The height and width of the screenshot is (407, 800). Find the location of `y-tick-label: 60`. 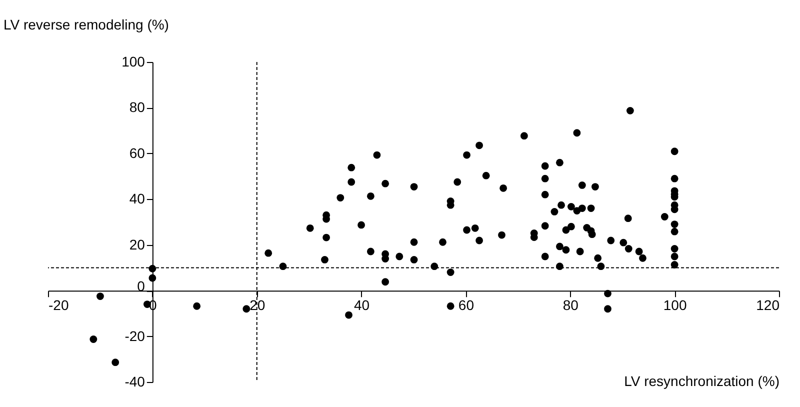

y-tick-label: 60 is located at coordinates (137, 152).